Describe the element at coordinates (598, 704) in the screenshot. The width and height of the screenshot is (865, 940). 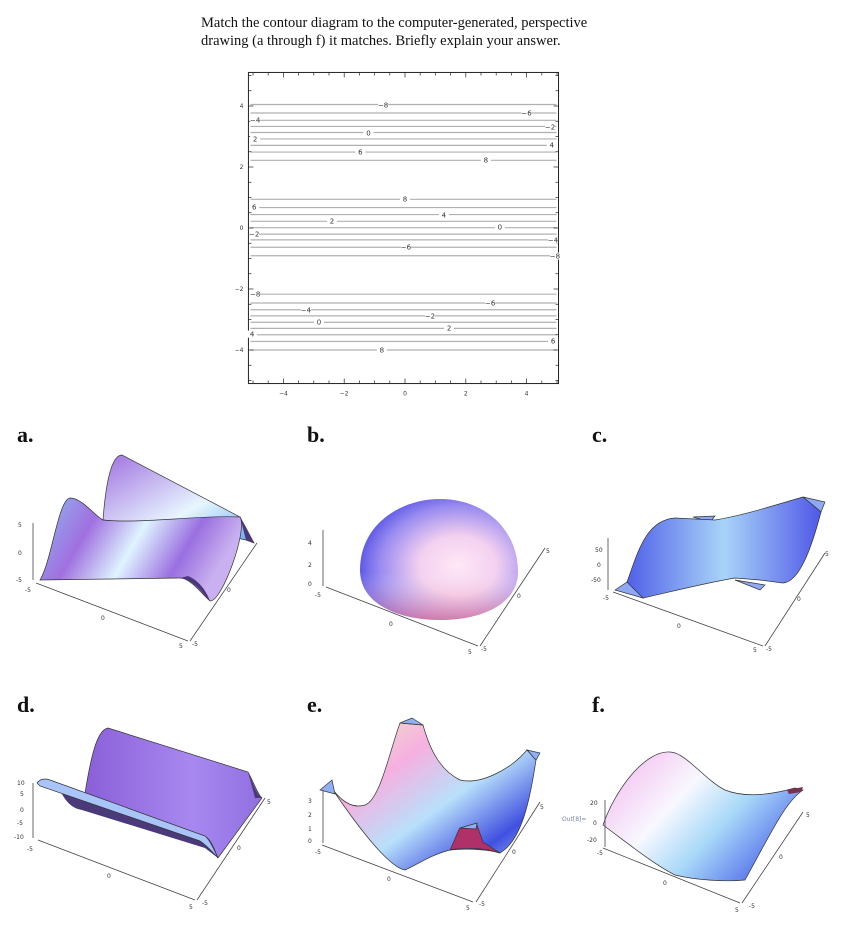
I see `panel-label: f.` at that location.